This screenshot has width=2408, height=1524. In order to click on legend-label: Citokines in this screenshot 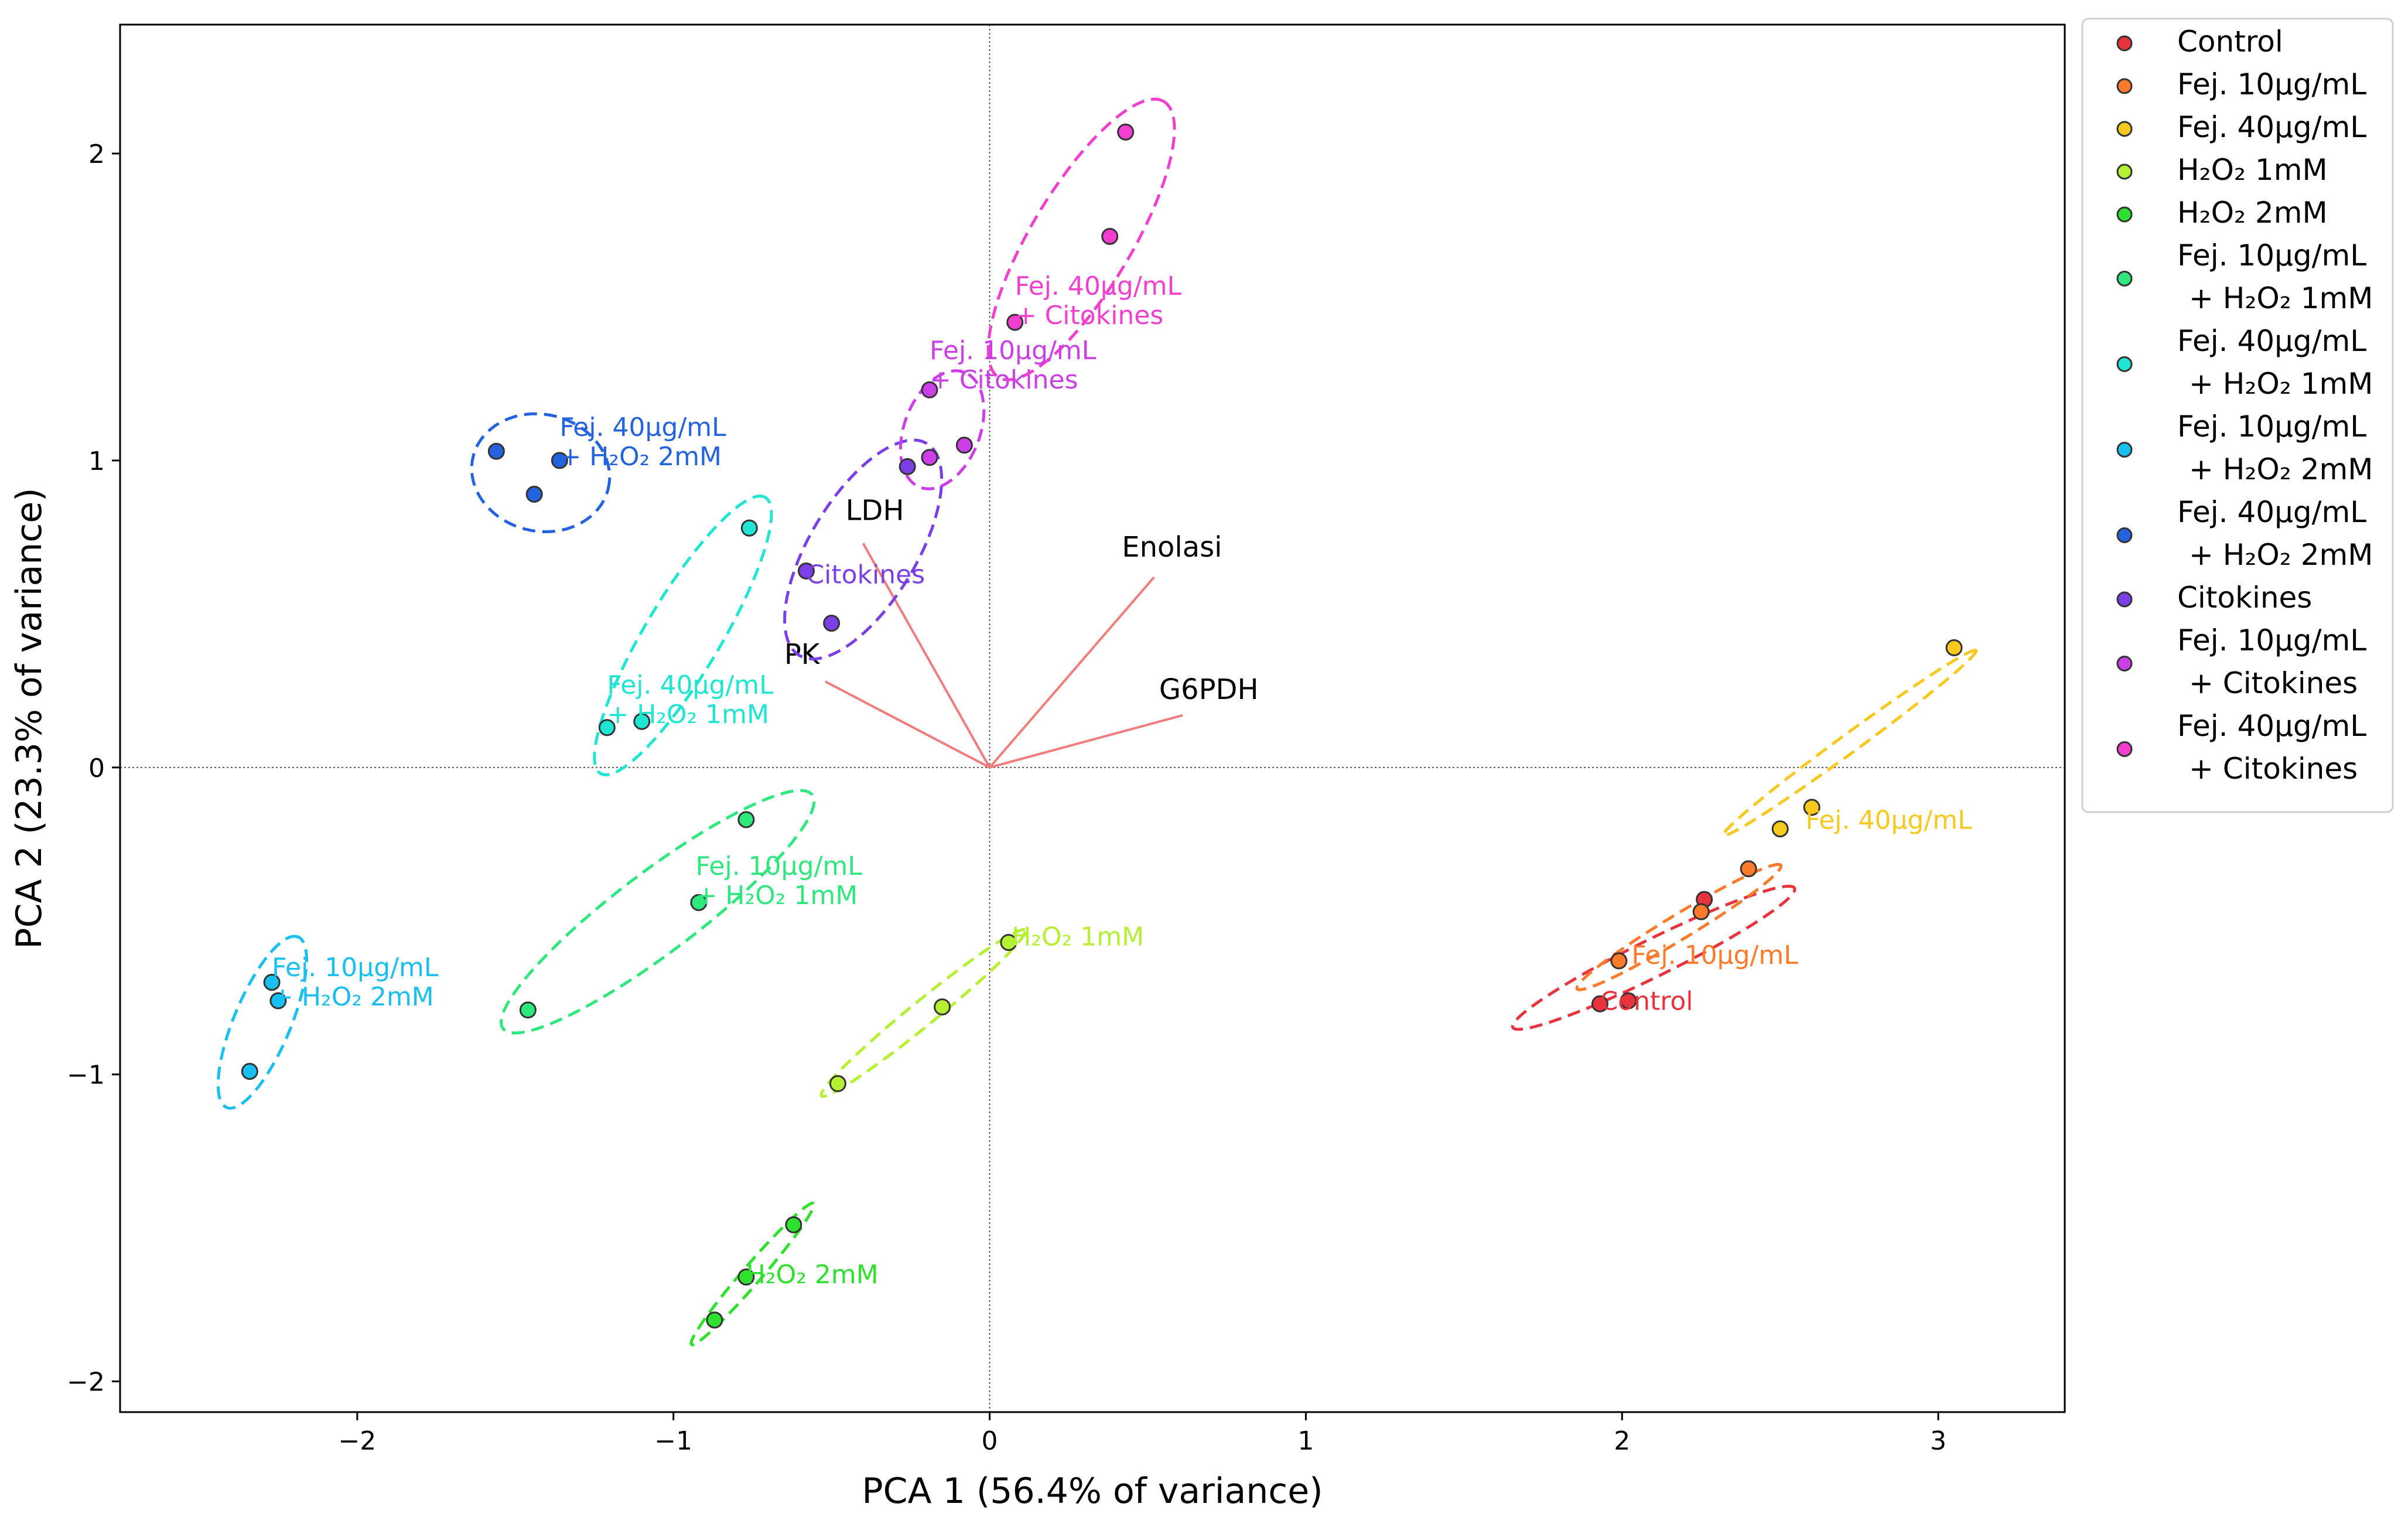, I will do `click(2244, 598)`.